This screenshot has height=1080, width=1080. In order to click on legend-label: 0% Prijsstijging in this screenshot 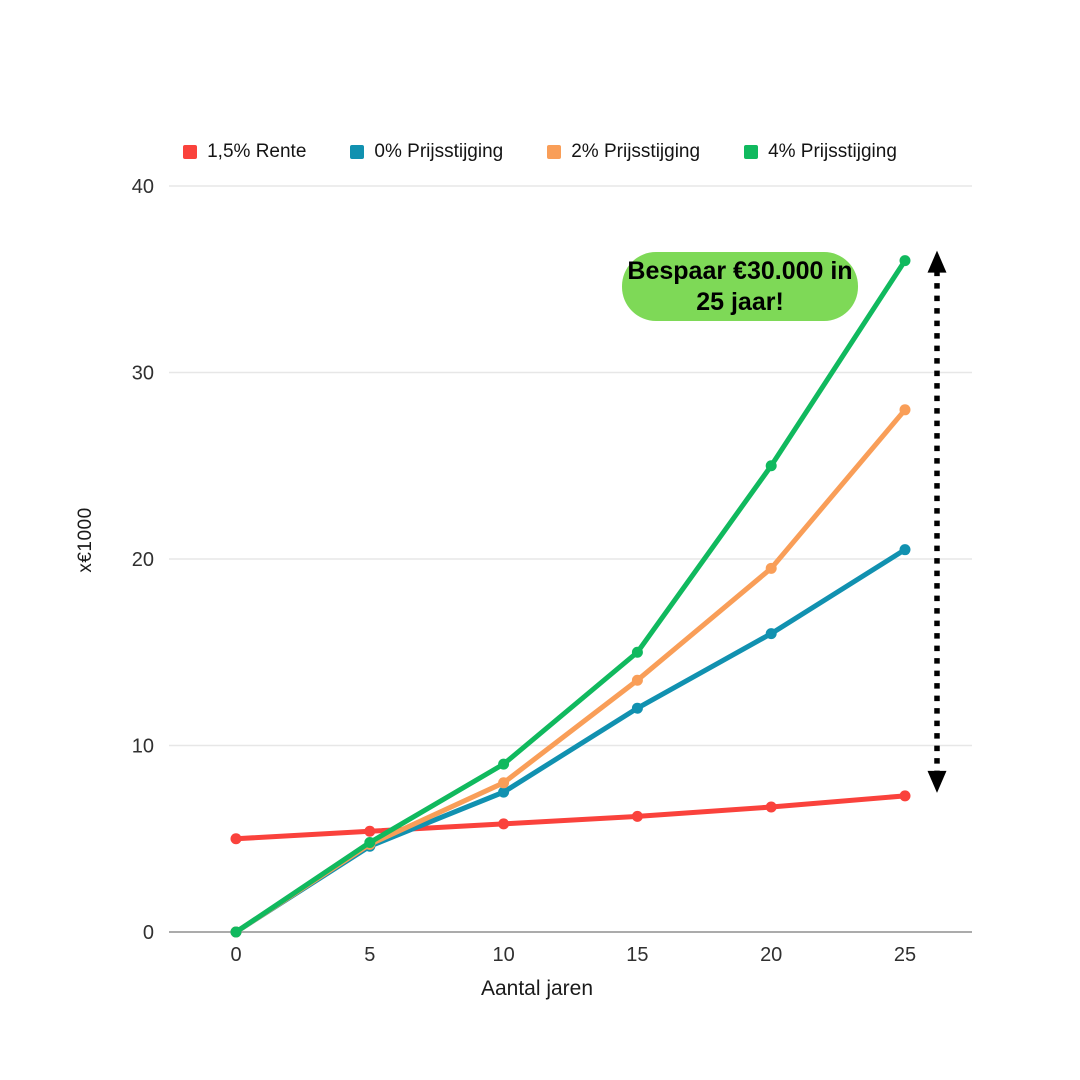, I will do `click(439, 151)`.